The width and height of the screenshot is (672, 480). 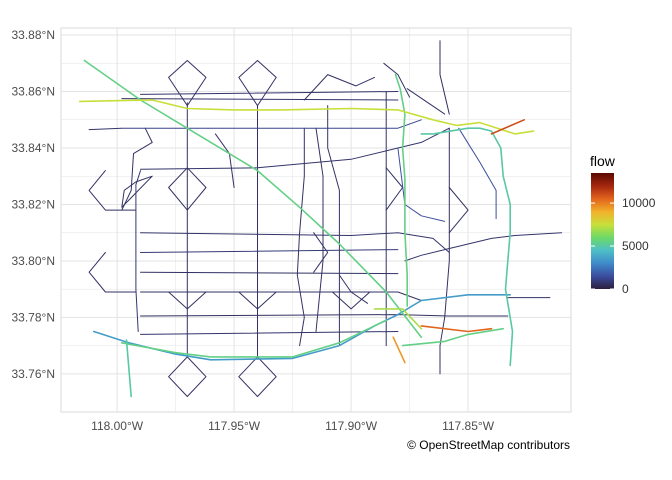 What do you see at coordinates (602, 231) in the screenshot?
I see `legend-colorbar` at bounding box center [602, 231].